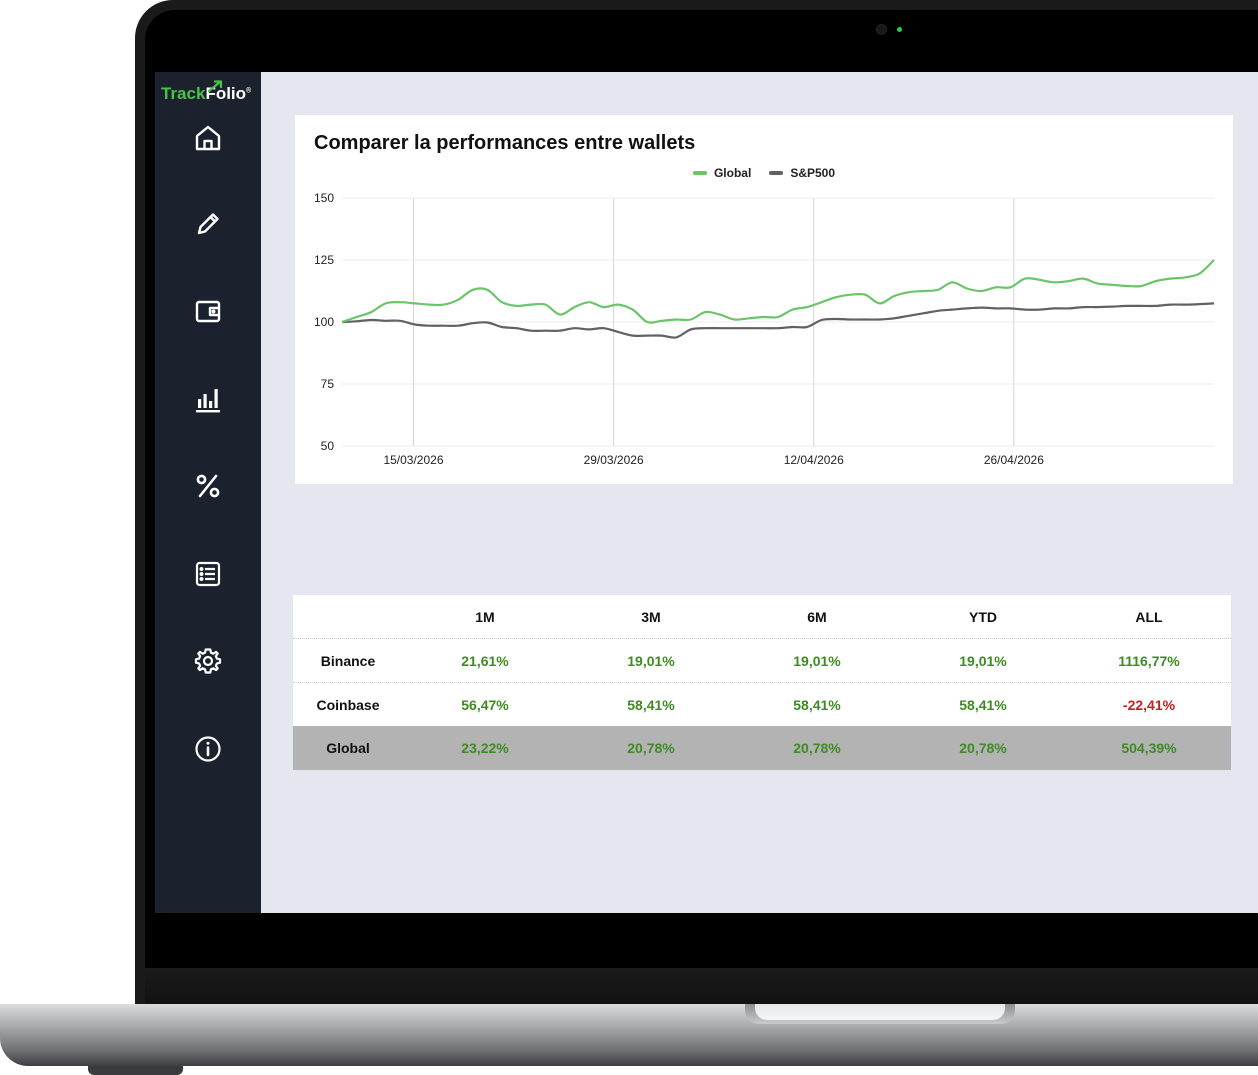  I want to click on info-icon, so click(208, 749).